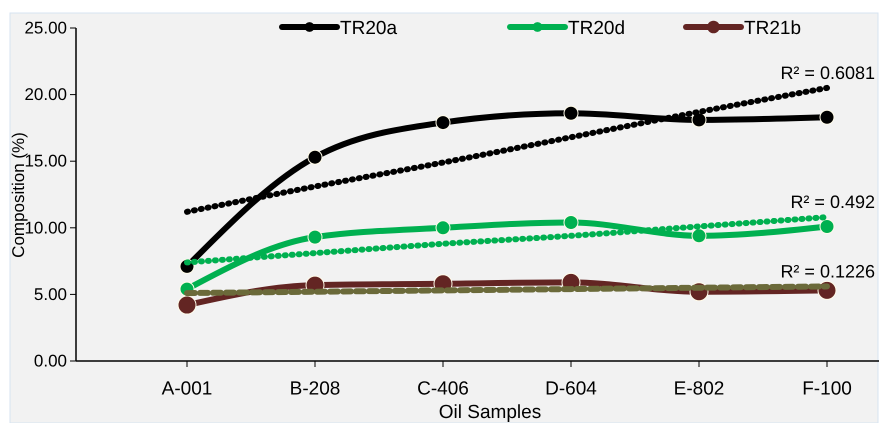  What do you see at coordinates (45, 28) in the screenshot?
I see `y-tick-label: 25.00` at bounding box center [45, 28].